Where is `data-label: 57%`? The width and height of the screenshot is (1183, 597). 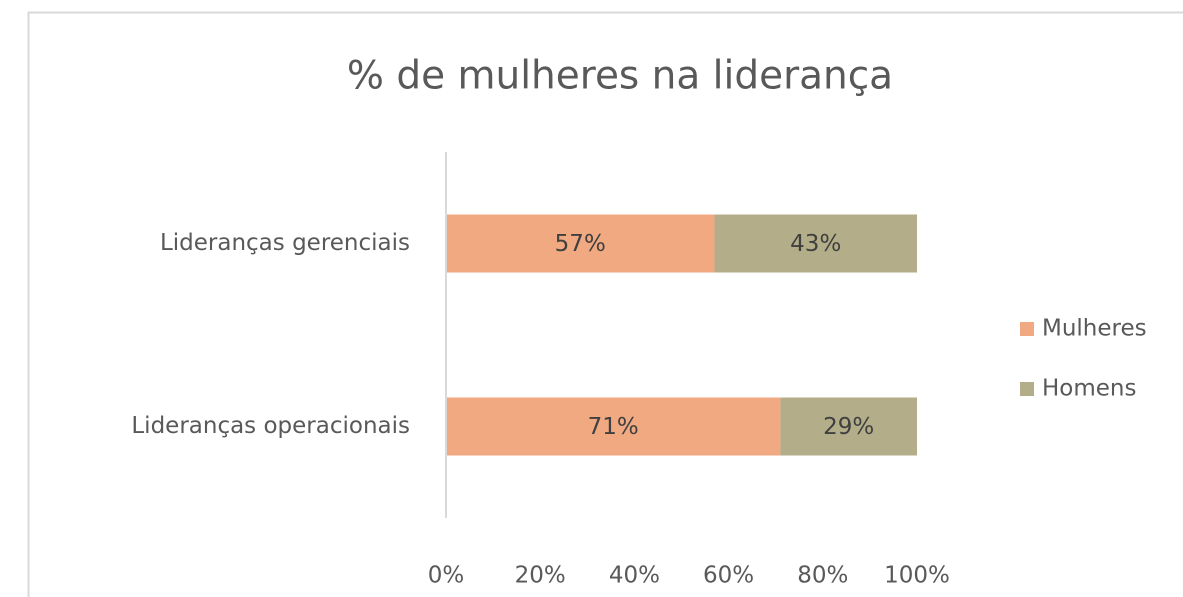
data-label: 57% is located at coordinates (580, 244).